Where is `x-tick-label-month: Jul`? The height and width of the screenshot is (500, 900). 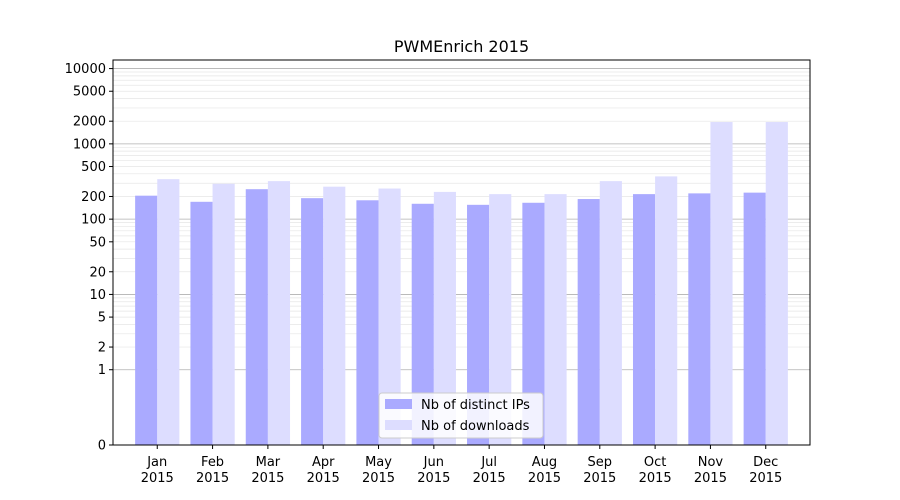
x-tick-label-month: Jul is located at coordinates (488, 462).